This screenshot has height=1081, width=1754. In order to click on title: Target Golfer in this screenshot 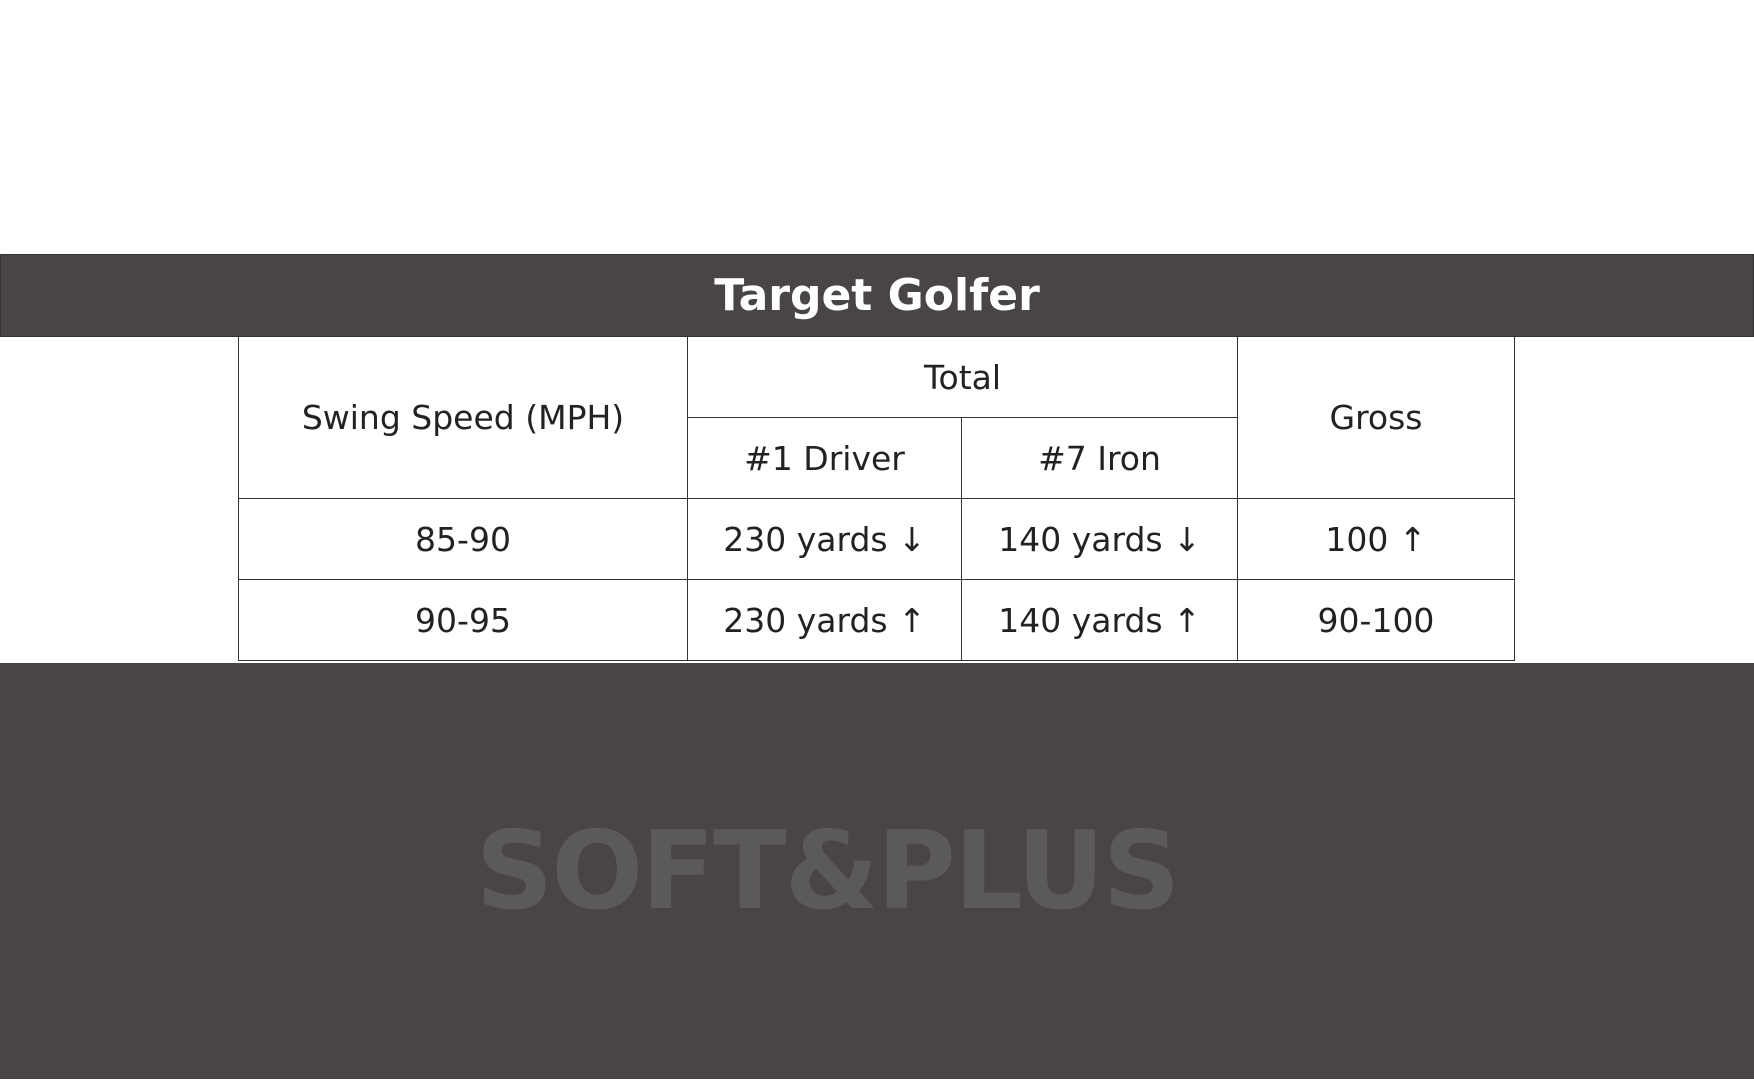, I will do `click(877, 295)`.